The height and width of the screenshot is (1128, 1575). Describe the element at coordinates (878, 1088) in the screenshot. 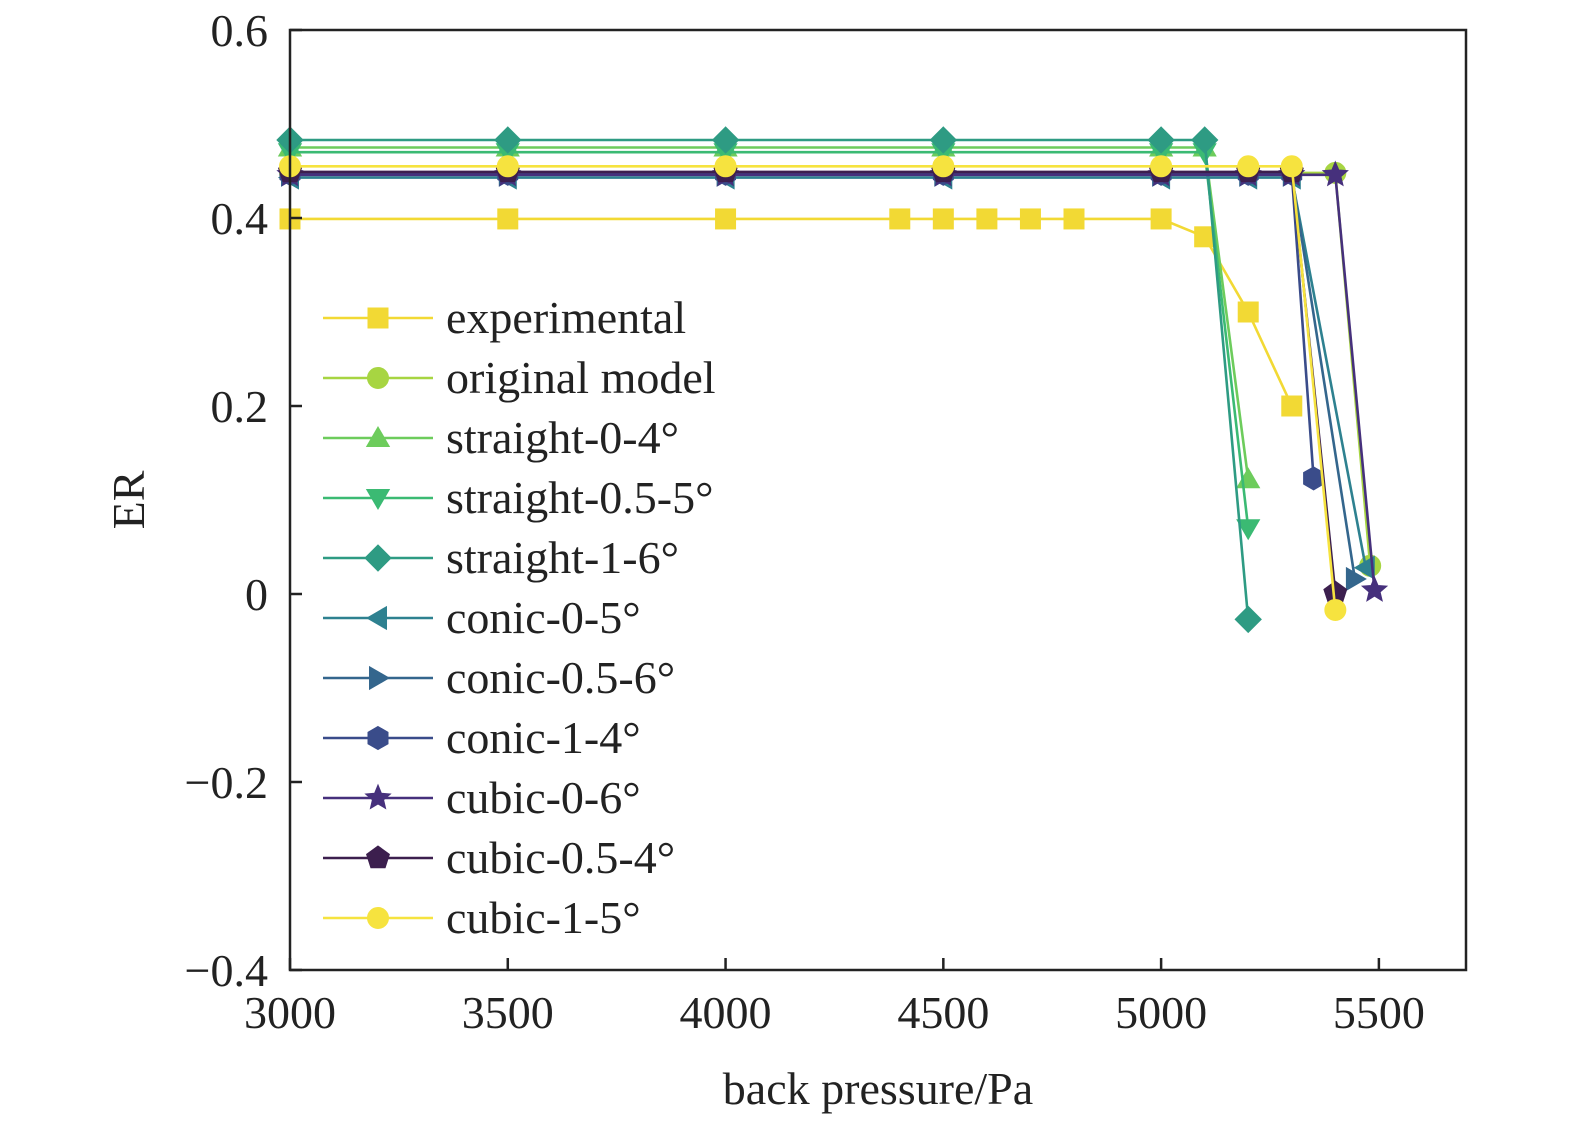

I see `x-axis-title: back pressure/Pa` at that location.